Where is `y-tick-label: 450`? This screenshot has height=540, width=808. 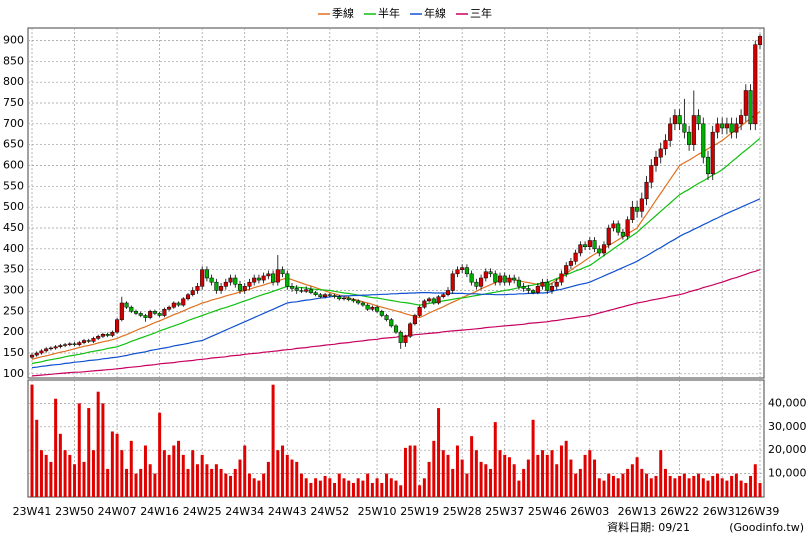 y-tick-label: 450 is located at coordinates (13, 227).